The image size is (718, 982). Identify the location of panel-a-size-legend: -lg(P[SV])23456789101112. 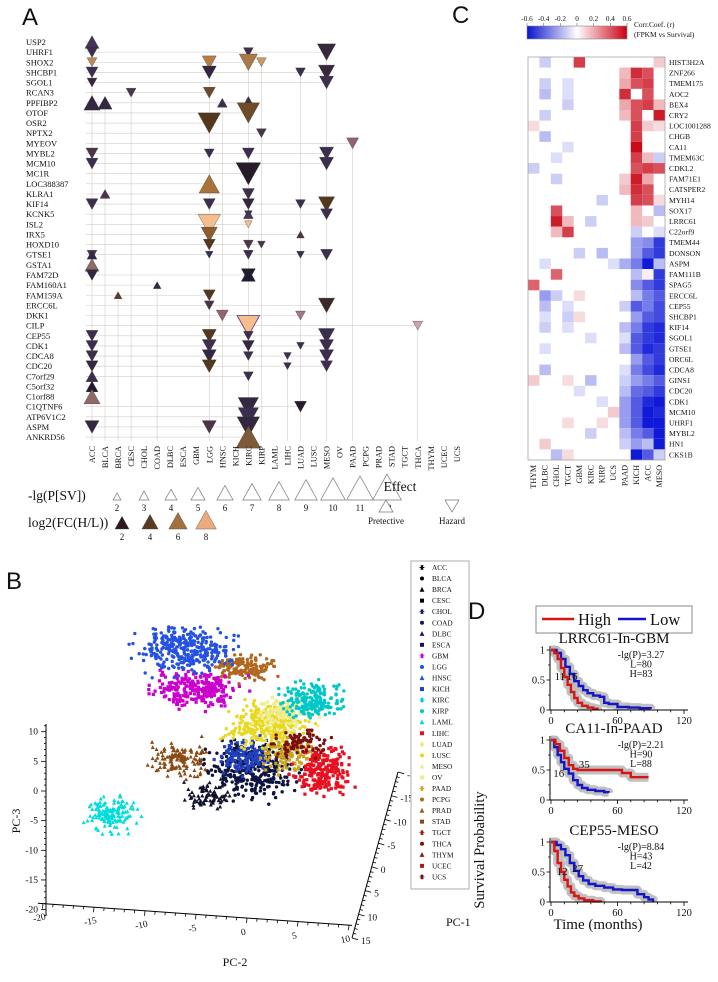
(215, 493).